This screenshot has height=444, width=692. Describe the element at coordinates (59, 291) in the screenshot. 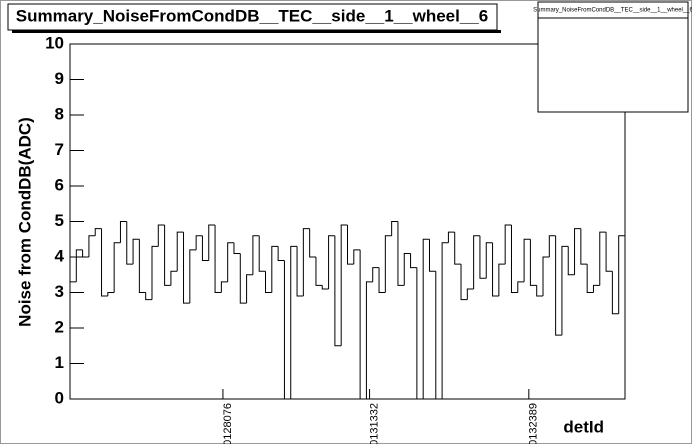

I see `y-tick-label: 3` at that location.